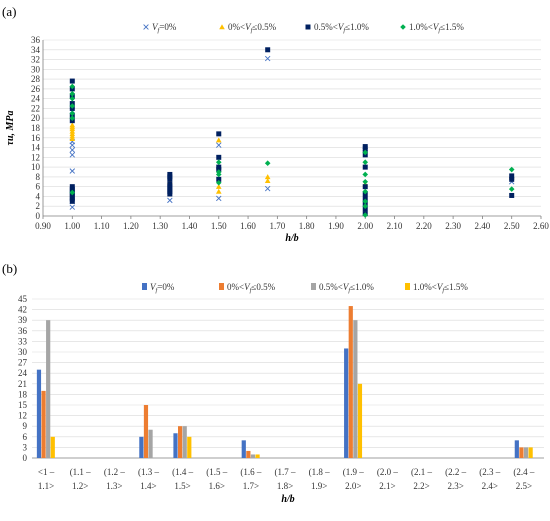  Describe the element at coordinates (160, 226) in the screenshot. I see `x-tick-label: 1.30` at that location.